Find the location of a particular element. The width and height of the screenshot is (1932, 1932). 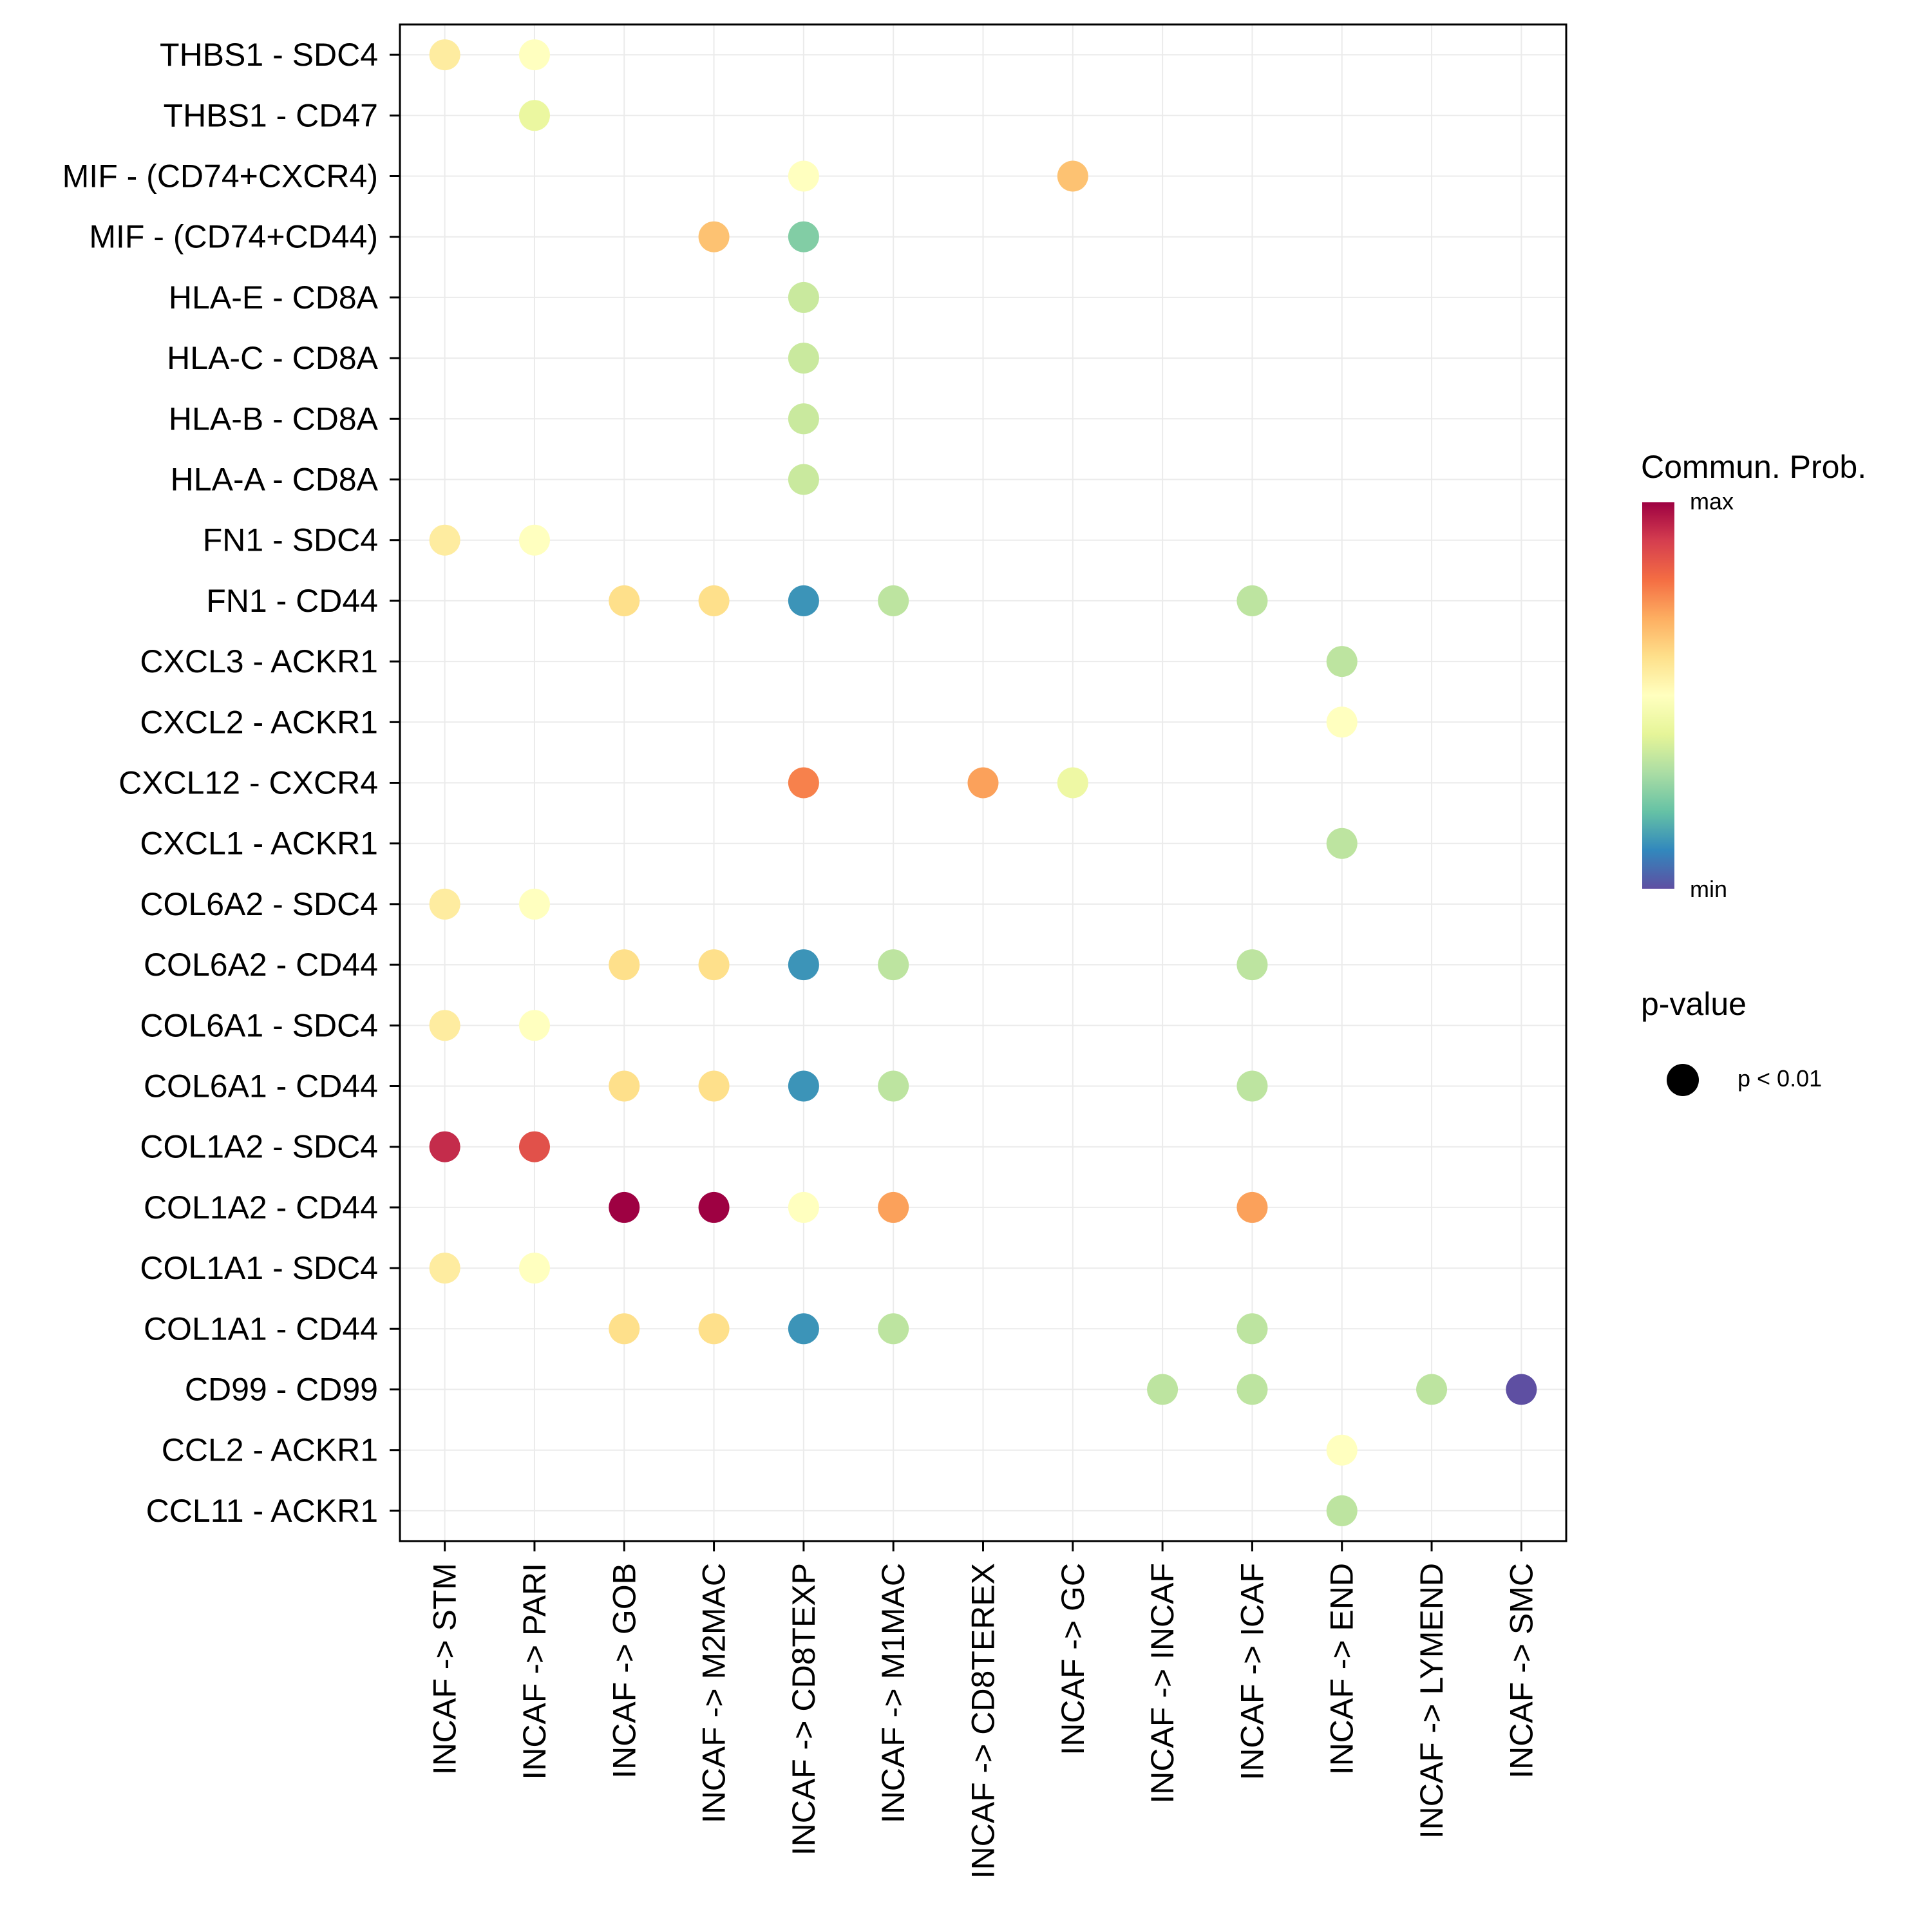

y-tick-label: HLA-E - CD8A is located at coordinates (274, 297).